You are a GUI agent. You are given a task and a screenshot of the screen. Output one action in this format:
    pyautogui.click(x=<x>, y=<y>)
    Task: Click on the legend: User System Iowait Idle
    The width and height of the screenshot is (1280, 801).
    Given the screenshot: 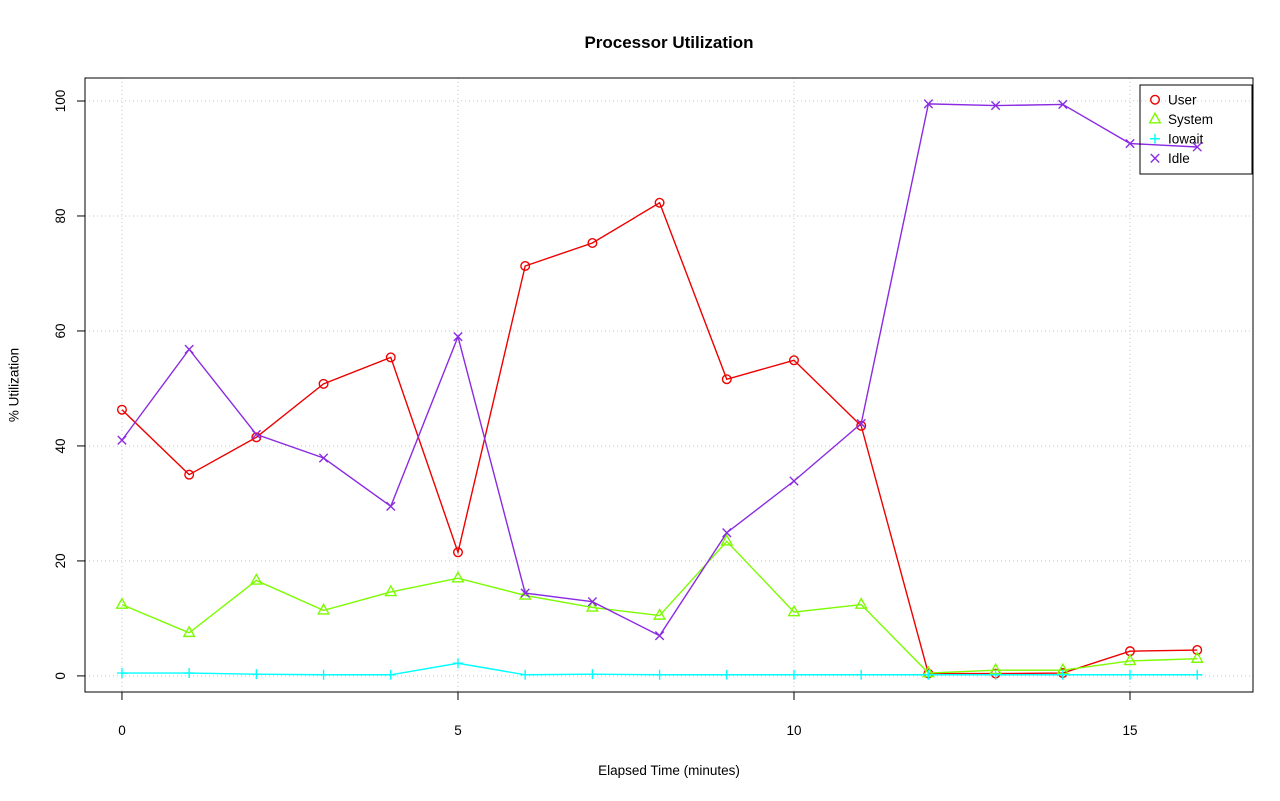 What is the action you would take?
    pyautogui.click(x=1196, y=129)
    